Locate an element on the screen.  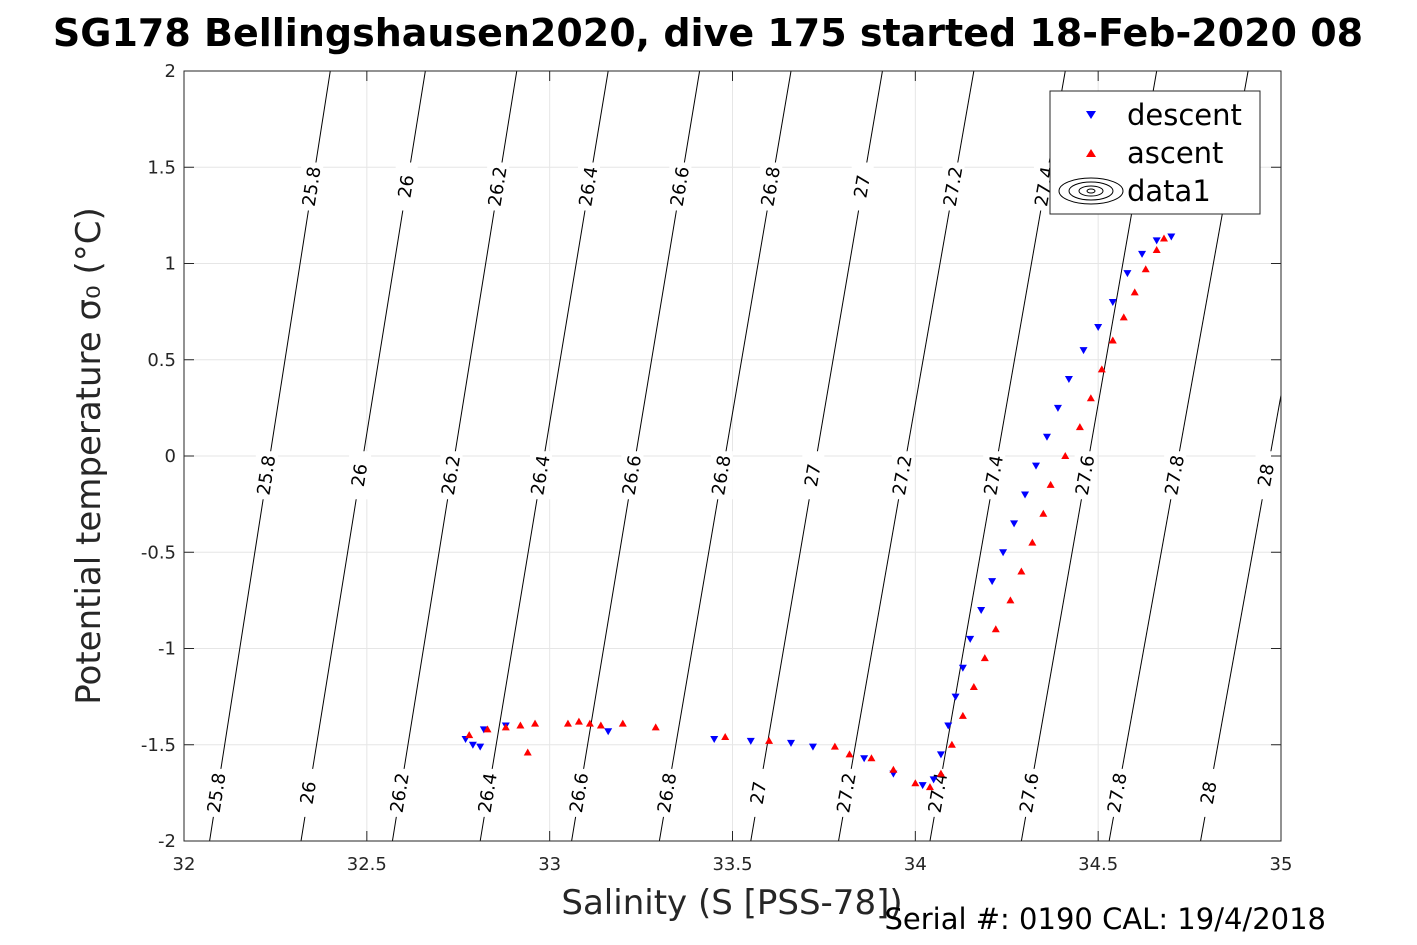
x-tick-label: 33 is located at coordinates (549, 864).